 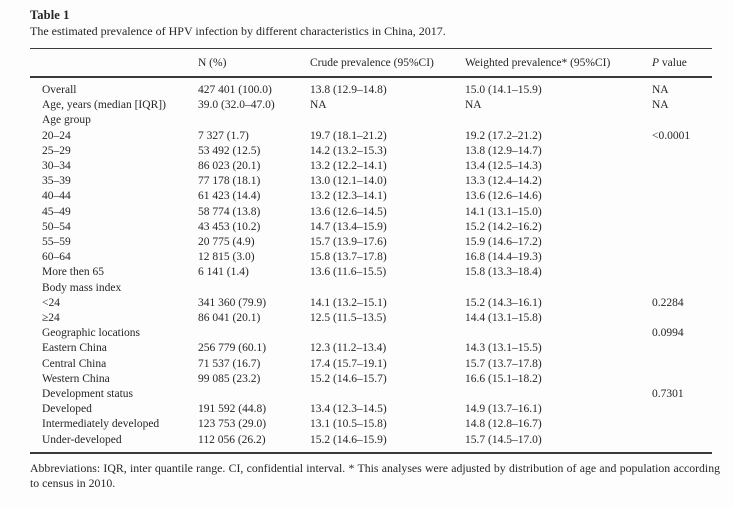 I want to click on p-value-cell: 0.2284, so click(x=668, y=302).